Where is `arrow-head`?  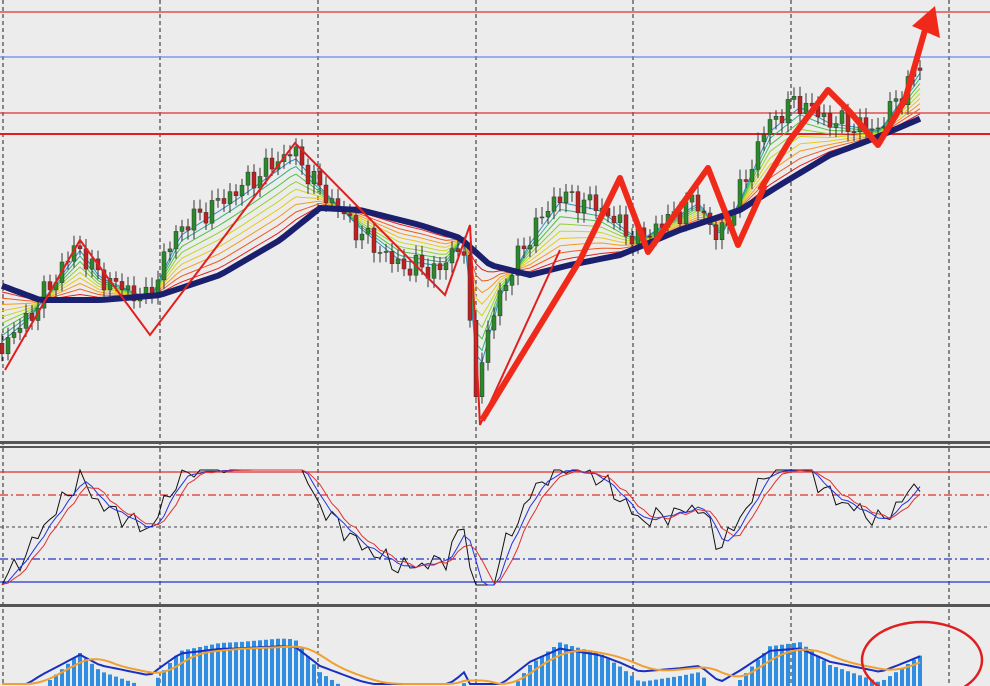
arrow-head is located at coordinates (926, 22).